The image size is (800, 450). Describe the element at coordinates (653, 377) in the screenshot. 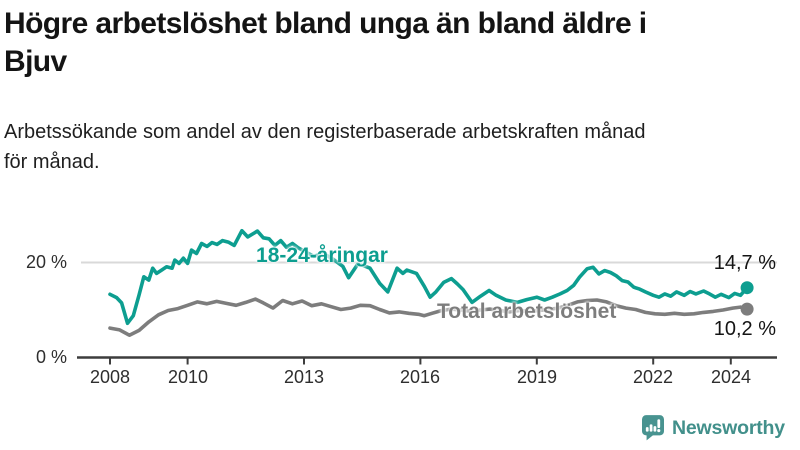

I see `x-tick-label-2022: 2022` at that location.